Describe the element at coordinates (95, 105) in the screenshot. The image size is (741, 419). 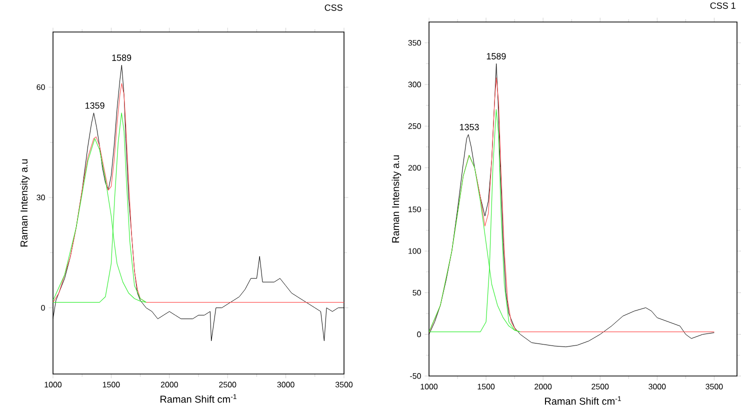
I see `annotation: 1359` at that location.